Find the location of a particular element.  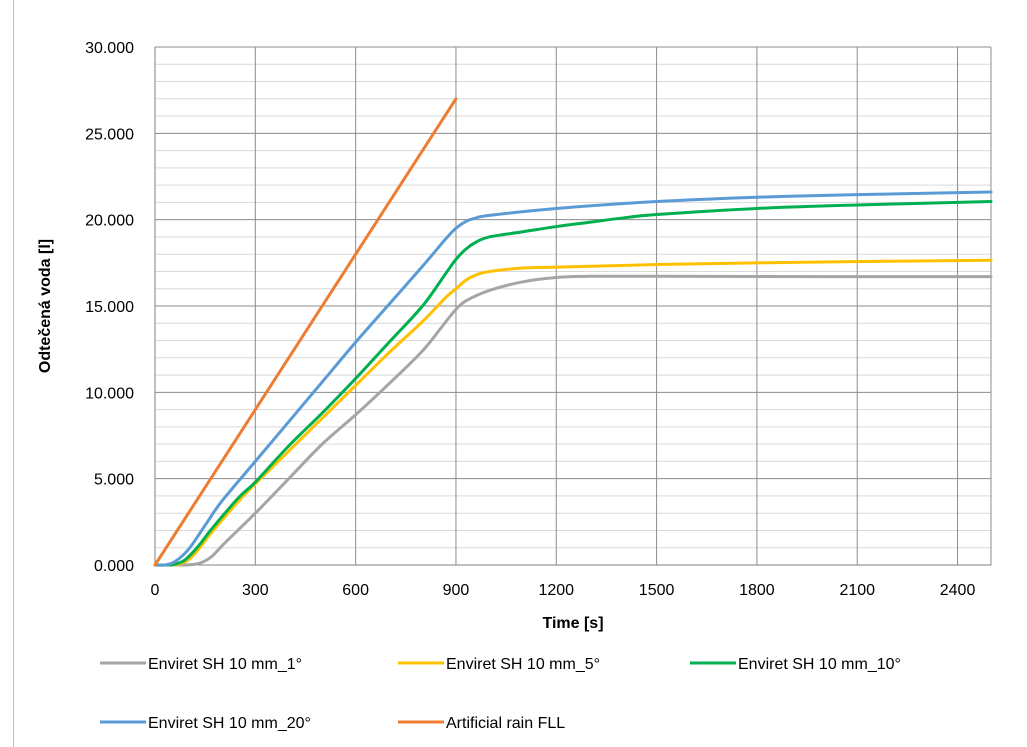

y-tick-label: 25.000 is located at coordinates (109, 134).